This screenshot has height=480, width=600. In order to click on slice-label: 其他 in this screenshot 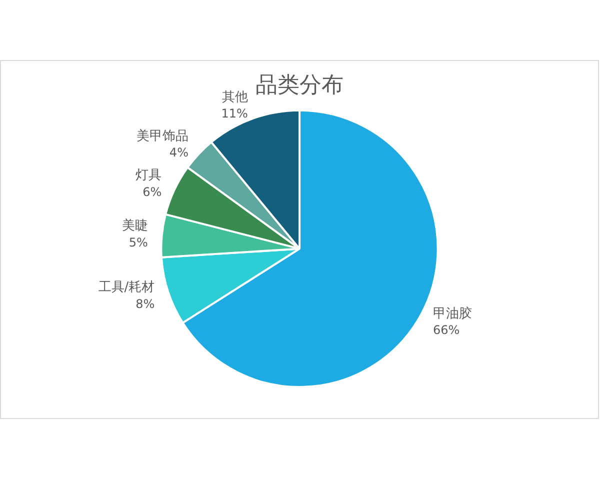, I will do `click(235, 97)`.